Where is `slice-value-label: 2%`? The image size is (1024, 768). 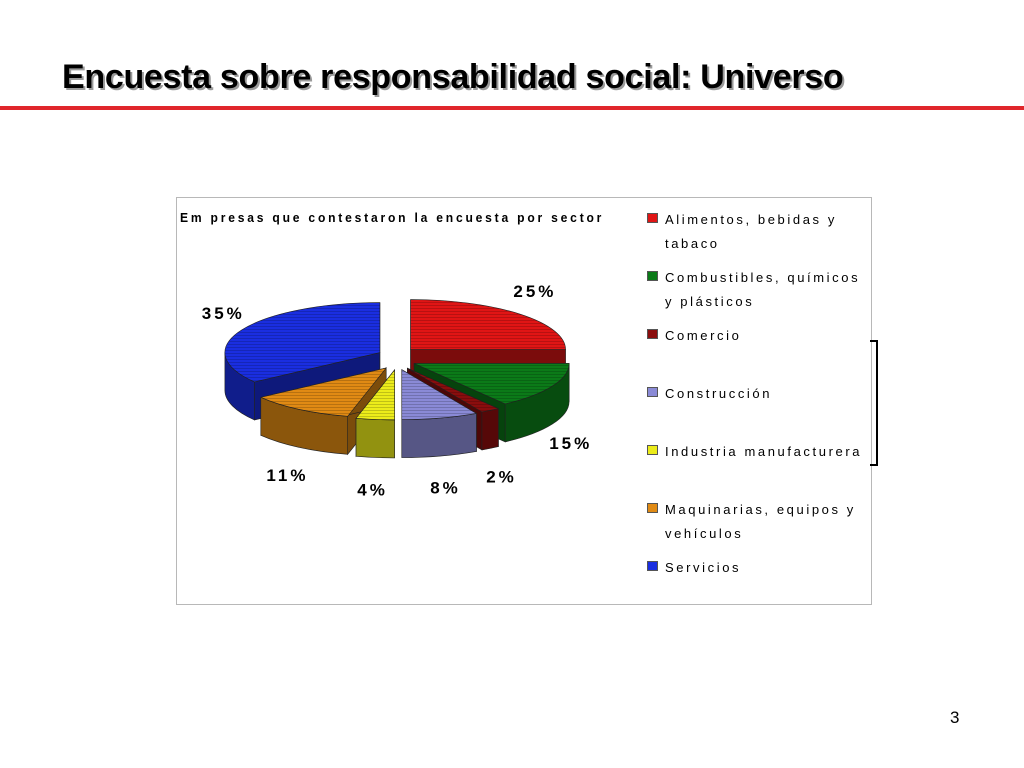 slice-value-label: 2% is located at coordinates (501, 477).